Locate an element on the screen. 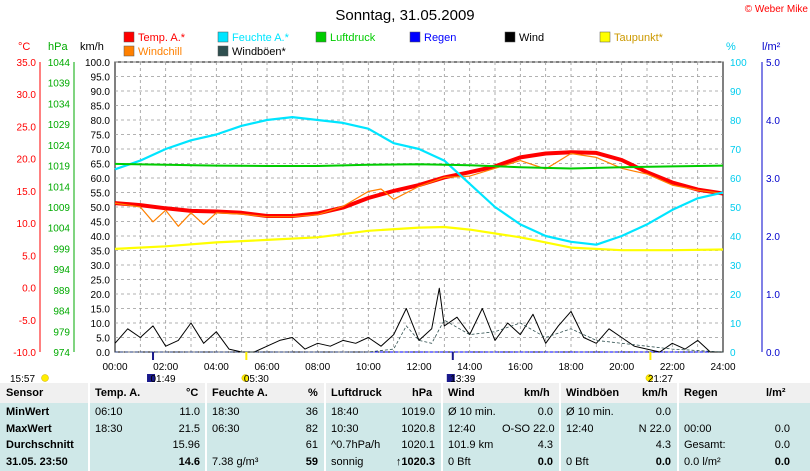 The image size is (810, 471). time-tick-label: 18:00 is located at coordinates (570, 367).